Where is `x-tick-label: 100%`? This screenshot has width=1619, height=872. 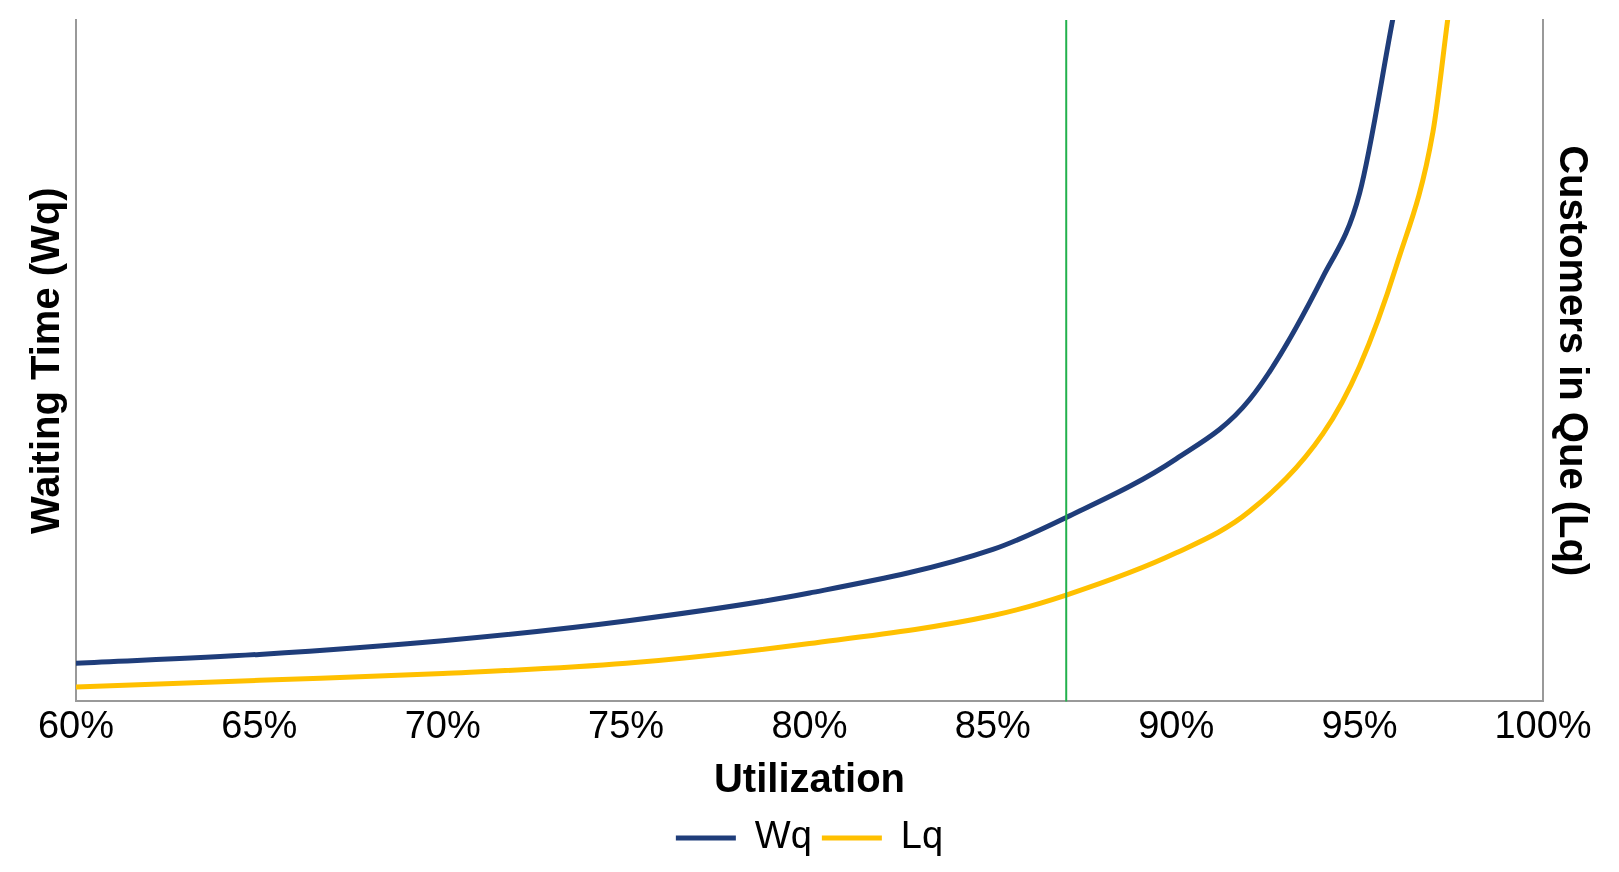 x-tick-label: 100% is located at coordinates (1543, 724).